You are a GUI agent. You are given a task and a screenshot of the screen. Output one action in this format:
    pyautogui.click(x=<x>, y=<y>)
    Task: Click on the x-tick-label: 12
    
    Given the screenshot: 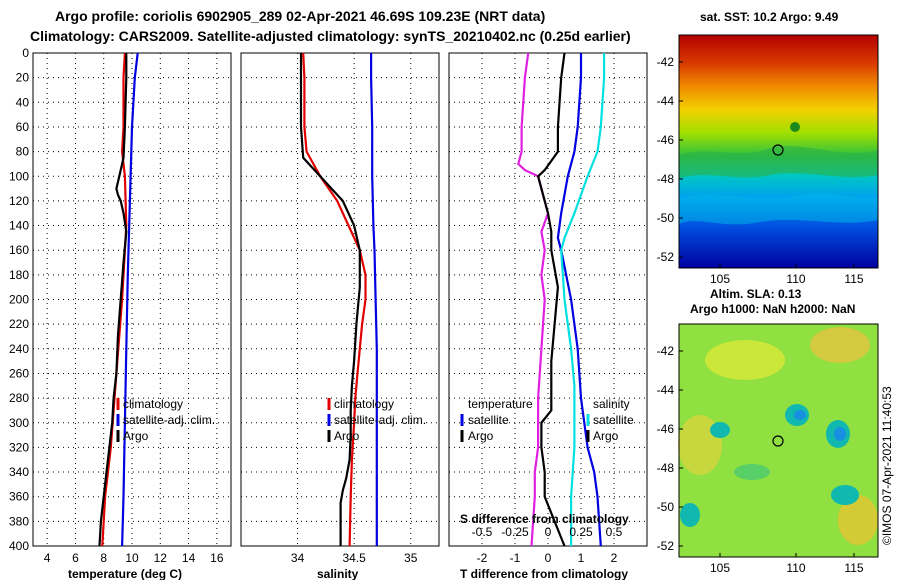 What is the action you would take?
    pyautogui.click(x=161, y=558)
    